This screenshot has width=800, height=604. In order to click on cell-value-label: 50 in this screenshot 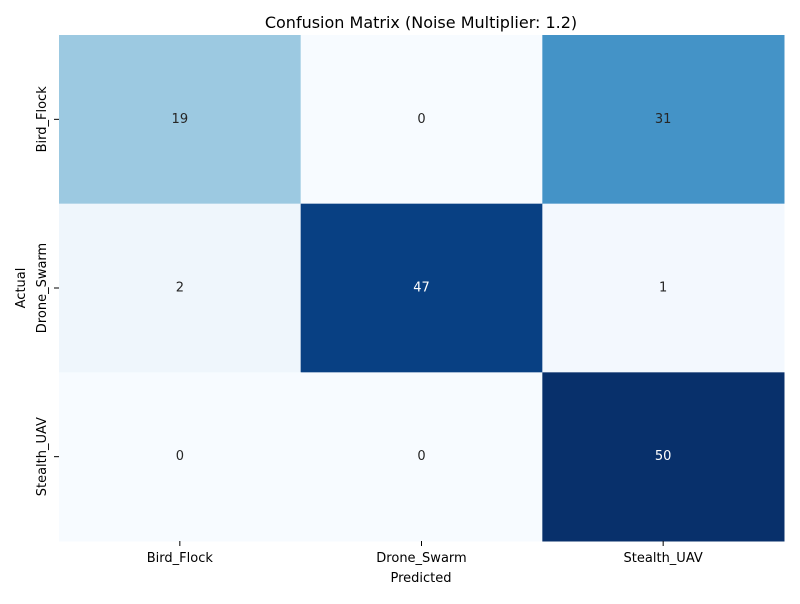, I will do `click(663, 456)`.